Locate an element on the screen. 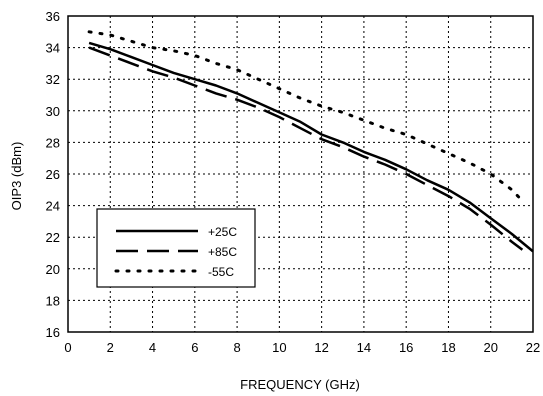 This screenshot has height=396, width=543. x-tick-label: 0 is located at coordinates (67, 347).